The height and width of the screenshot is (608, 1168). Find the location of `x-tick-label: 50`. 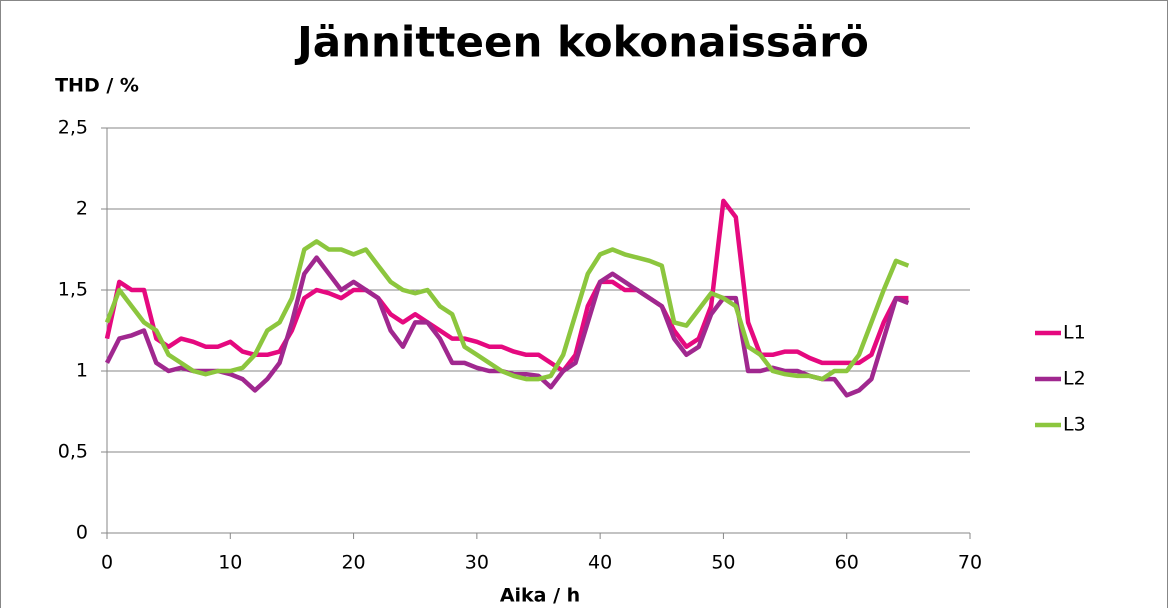

x-tick-label: 50 is located at coordinates (723, 563).